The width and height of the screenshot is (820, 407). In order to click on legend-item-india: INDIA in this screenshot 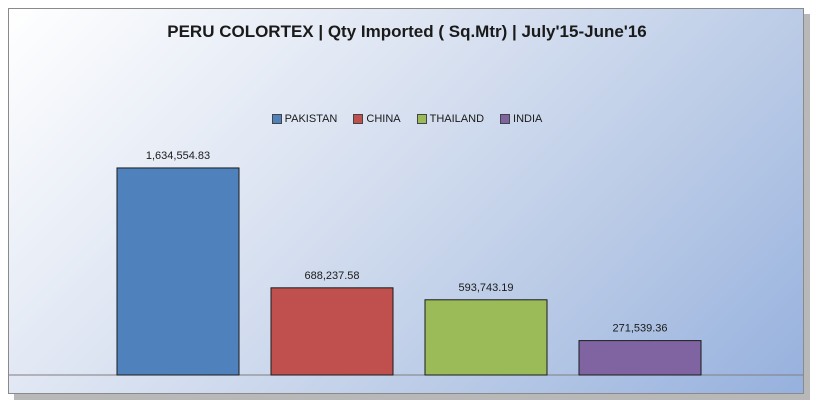, I will do `click(521, 119)`.